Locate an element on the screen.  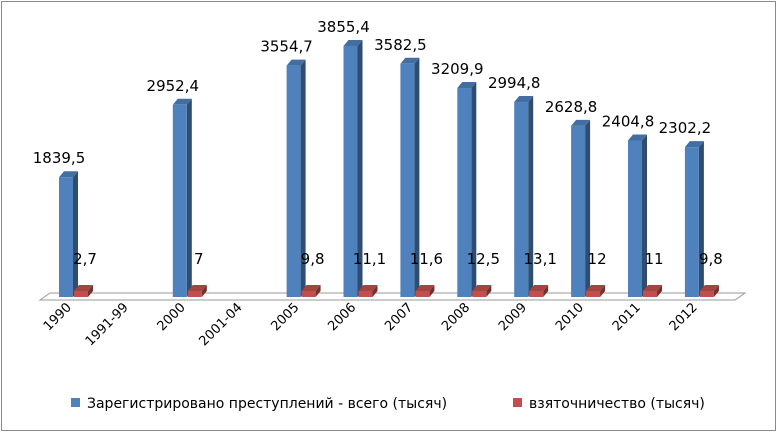
bar-bribery-2009 is located at coordinates (539, 291).